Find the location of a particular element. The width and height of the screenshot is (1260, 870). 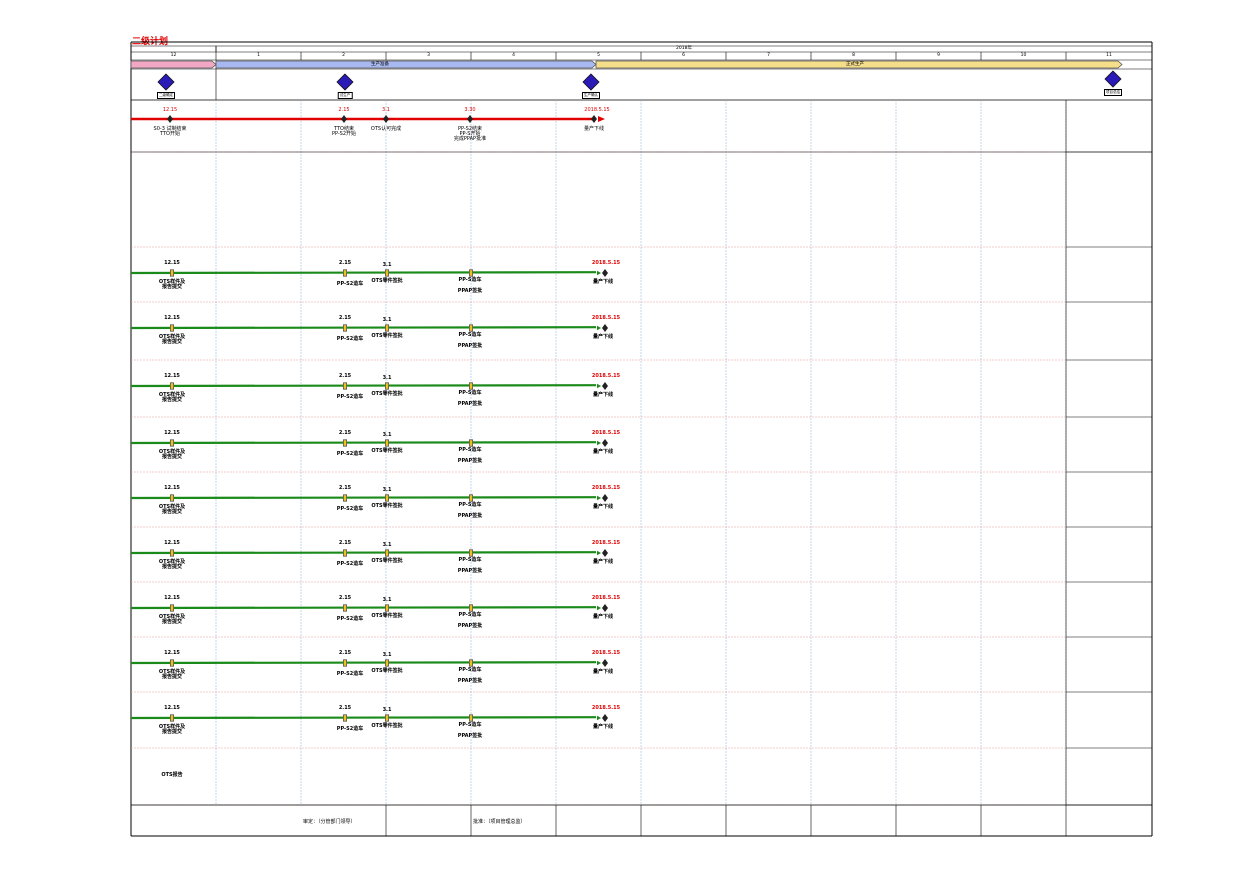

ots-report-label: OTS报告 is located at coordinates (172, 775).